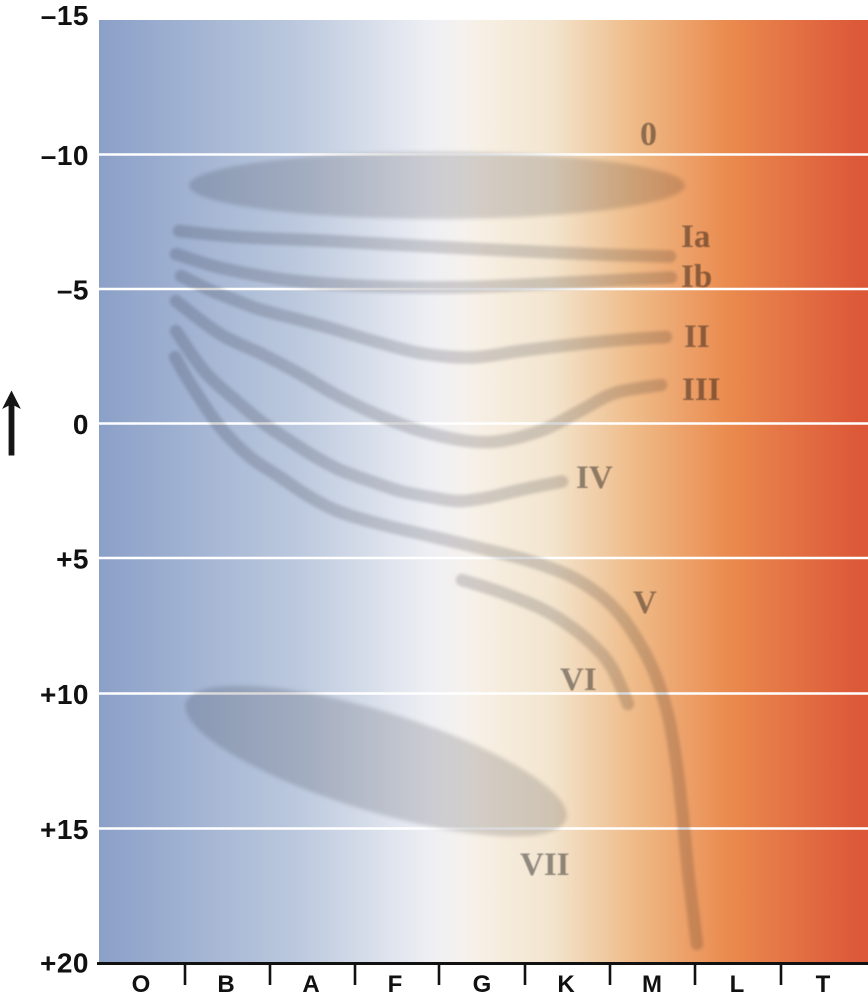  I want to click on svg-text: III, so click(701, 390).